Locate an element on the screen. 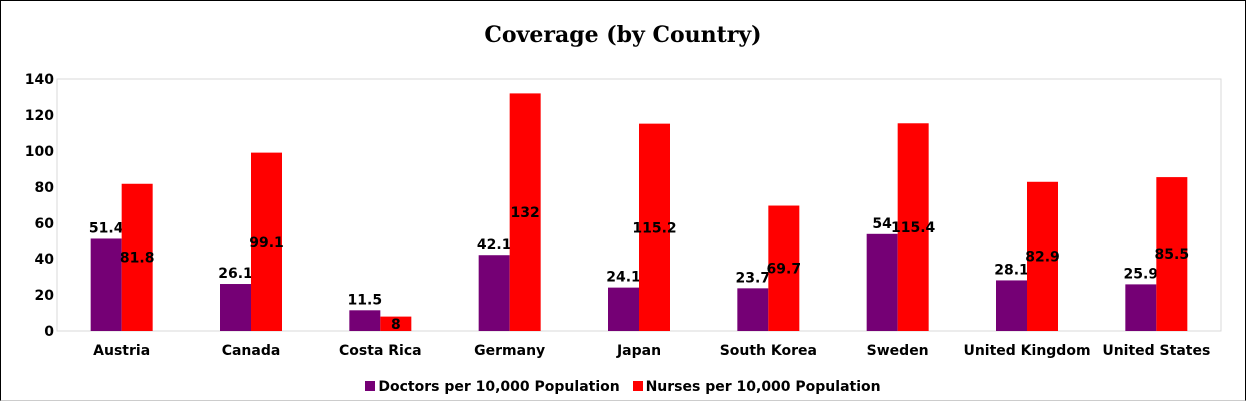 The height and width of the screenshot is (401, 1246). y-tick-label: 40 is located at coordinates (45, 260).